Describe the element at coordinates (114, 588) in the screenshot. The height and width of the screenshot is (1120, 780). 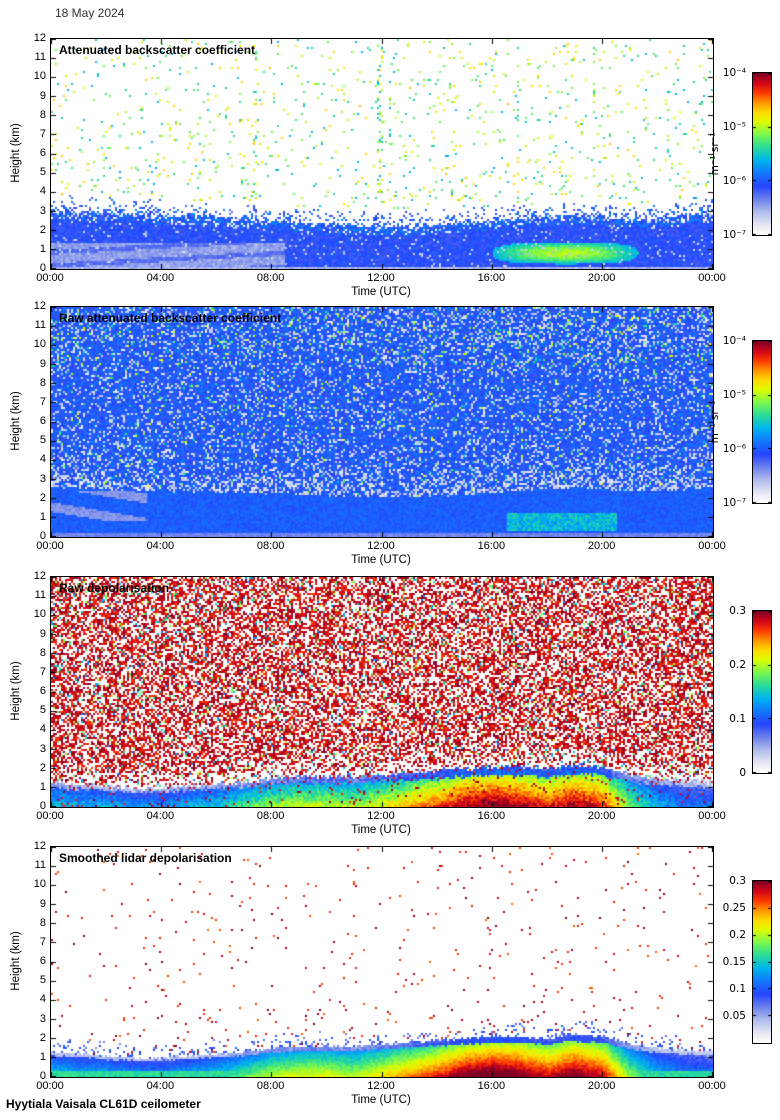
I see `plot-title: Raw depolarisation` at that location.